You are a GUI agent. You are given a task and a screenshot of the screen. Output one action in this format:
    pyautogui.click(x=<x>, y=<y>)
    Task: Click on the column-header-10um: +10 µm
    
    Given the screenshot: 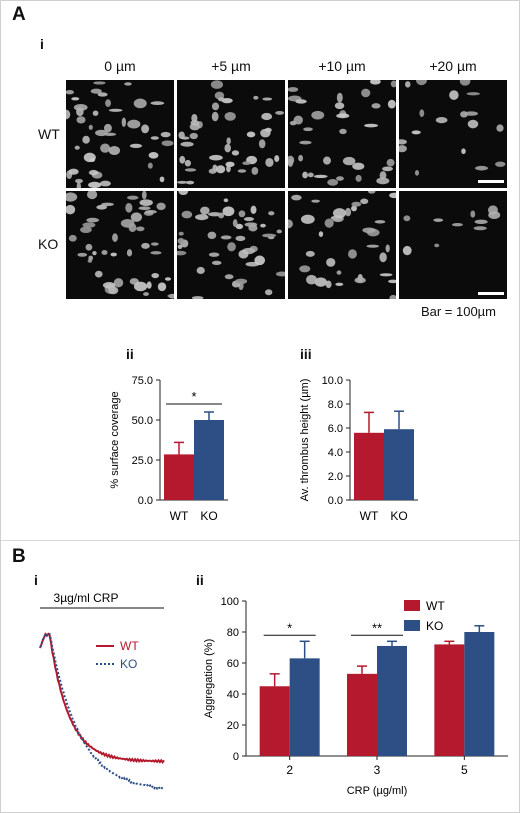 What is the action you would take?
    pyautogui.click(x=342, y=66)
    